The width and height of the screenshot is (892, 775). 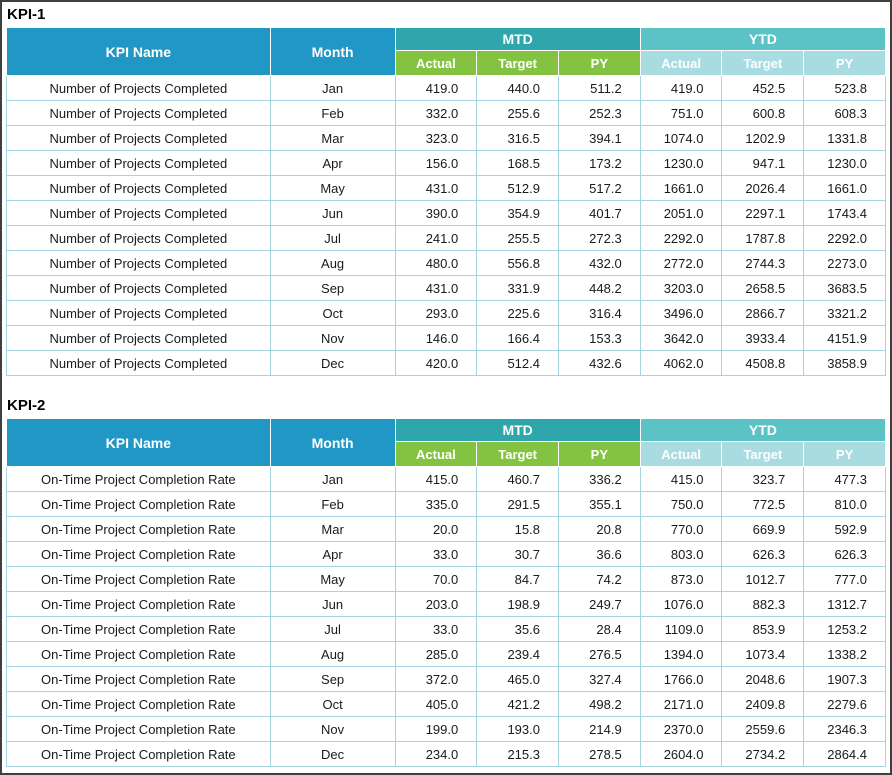 I want to click on value-cell: 4062.0, so click(x=681, y=363).